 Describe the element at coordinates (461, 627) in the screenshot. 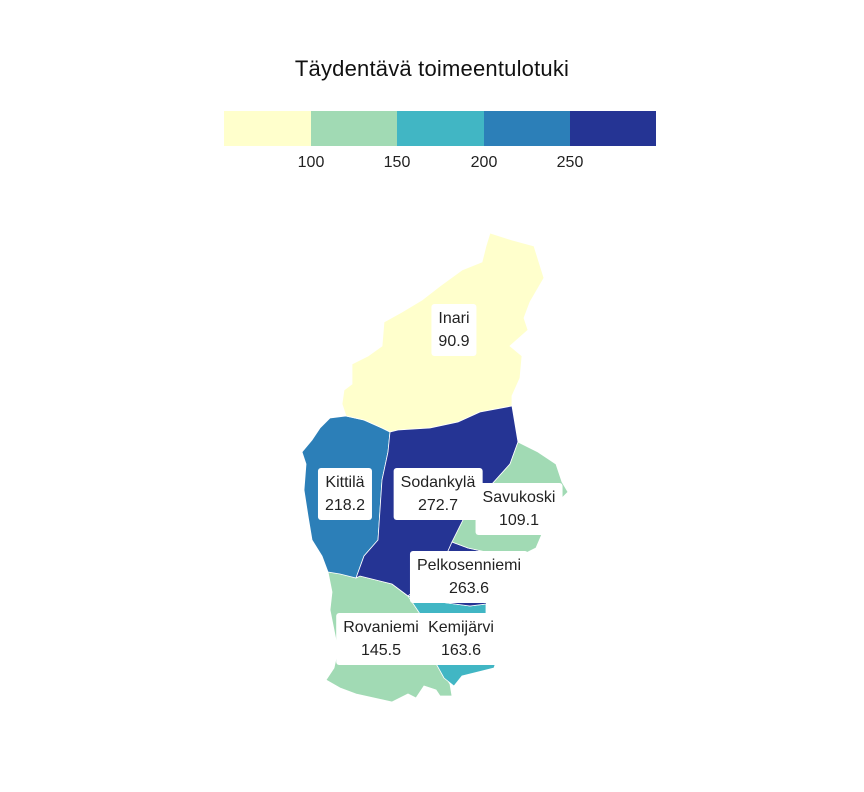

I see `region-name: Kemijärvi` at that location.